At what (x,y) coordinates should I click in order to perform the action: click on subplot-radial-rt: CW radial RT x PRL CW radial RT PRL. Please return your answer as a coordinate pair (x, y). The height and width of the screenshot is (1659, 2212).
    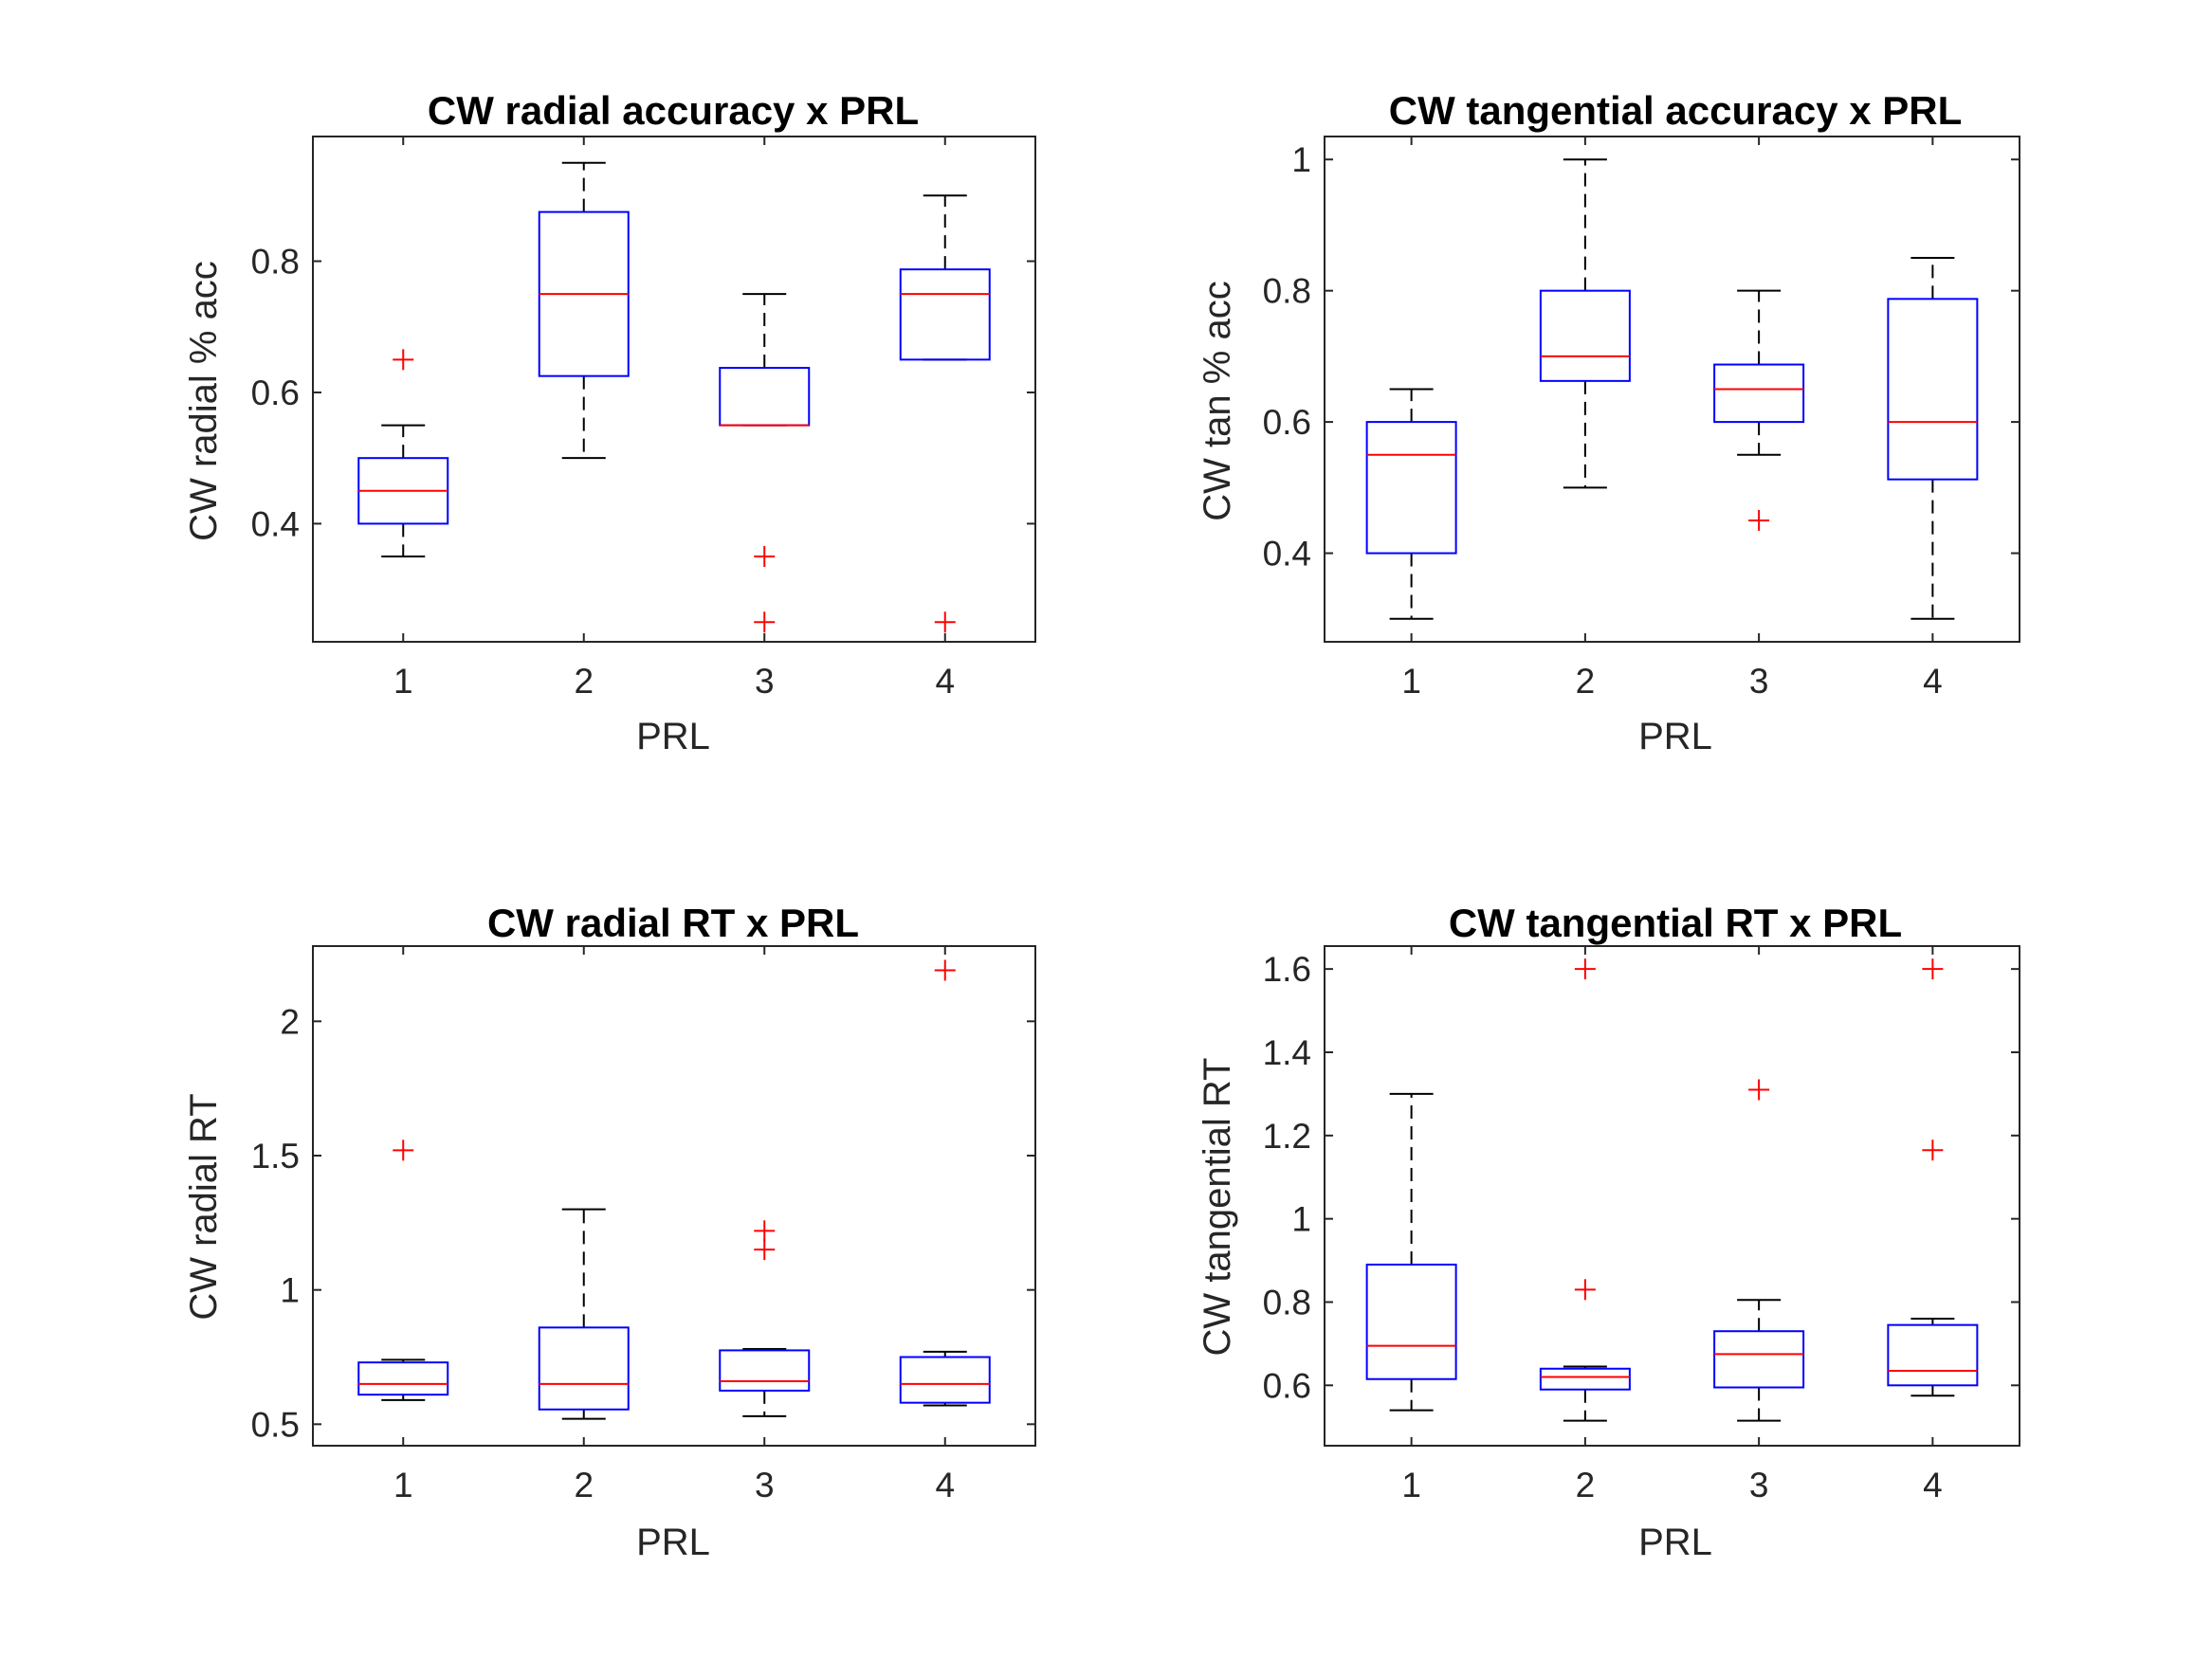
    Looking at the image, I should click on (521, 1232).